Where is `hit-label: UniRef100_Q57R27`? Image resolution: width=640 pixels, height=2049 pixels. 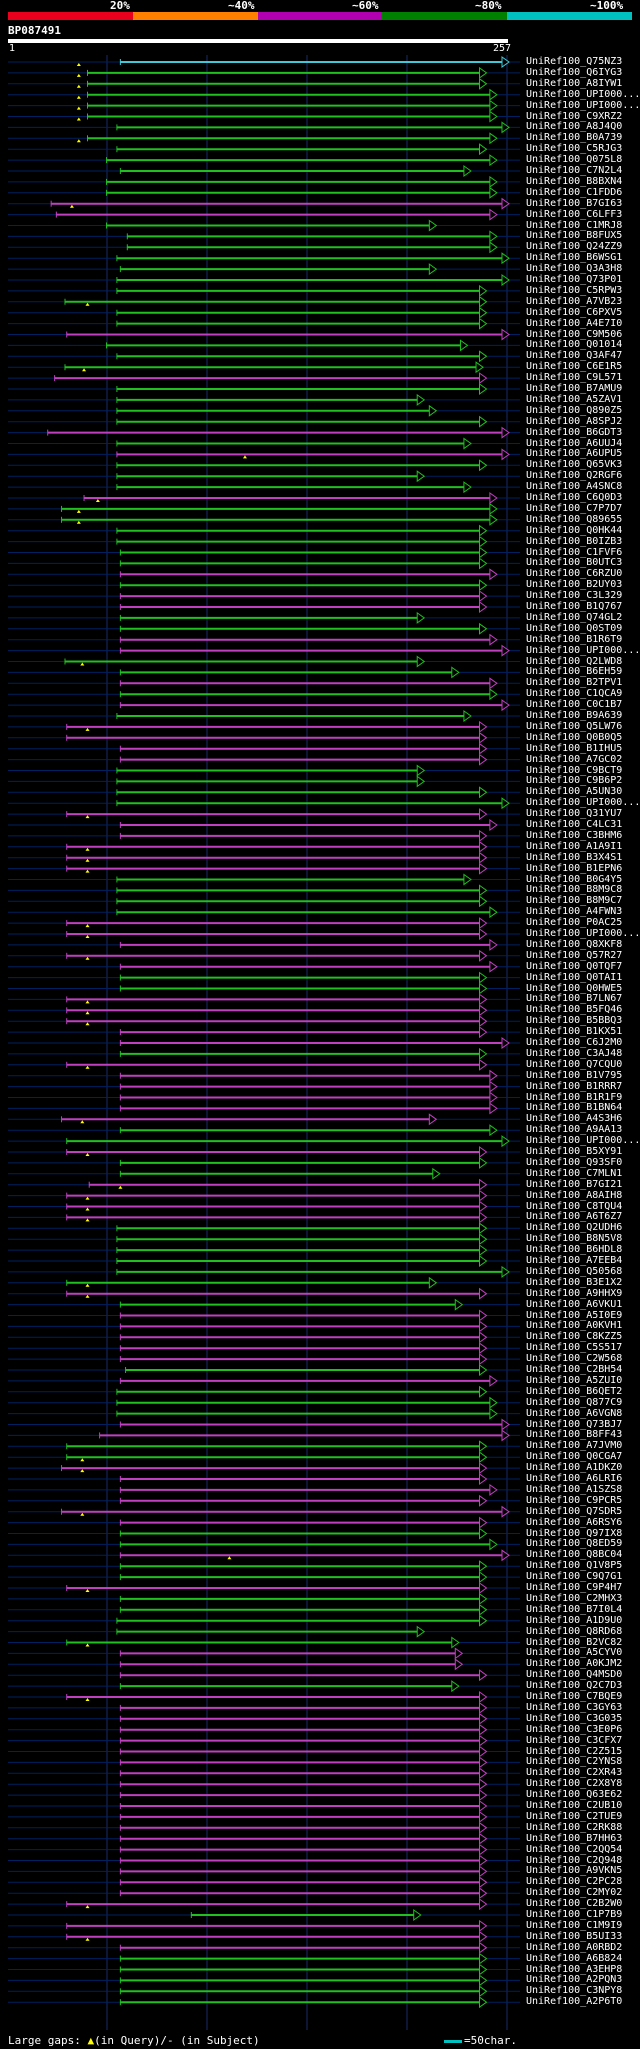 hit-label: UniRef100_Q57R27 is located at coordinates (574, 955).